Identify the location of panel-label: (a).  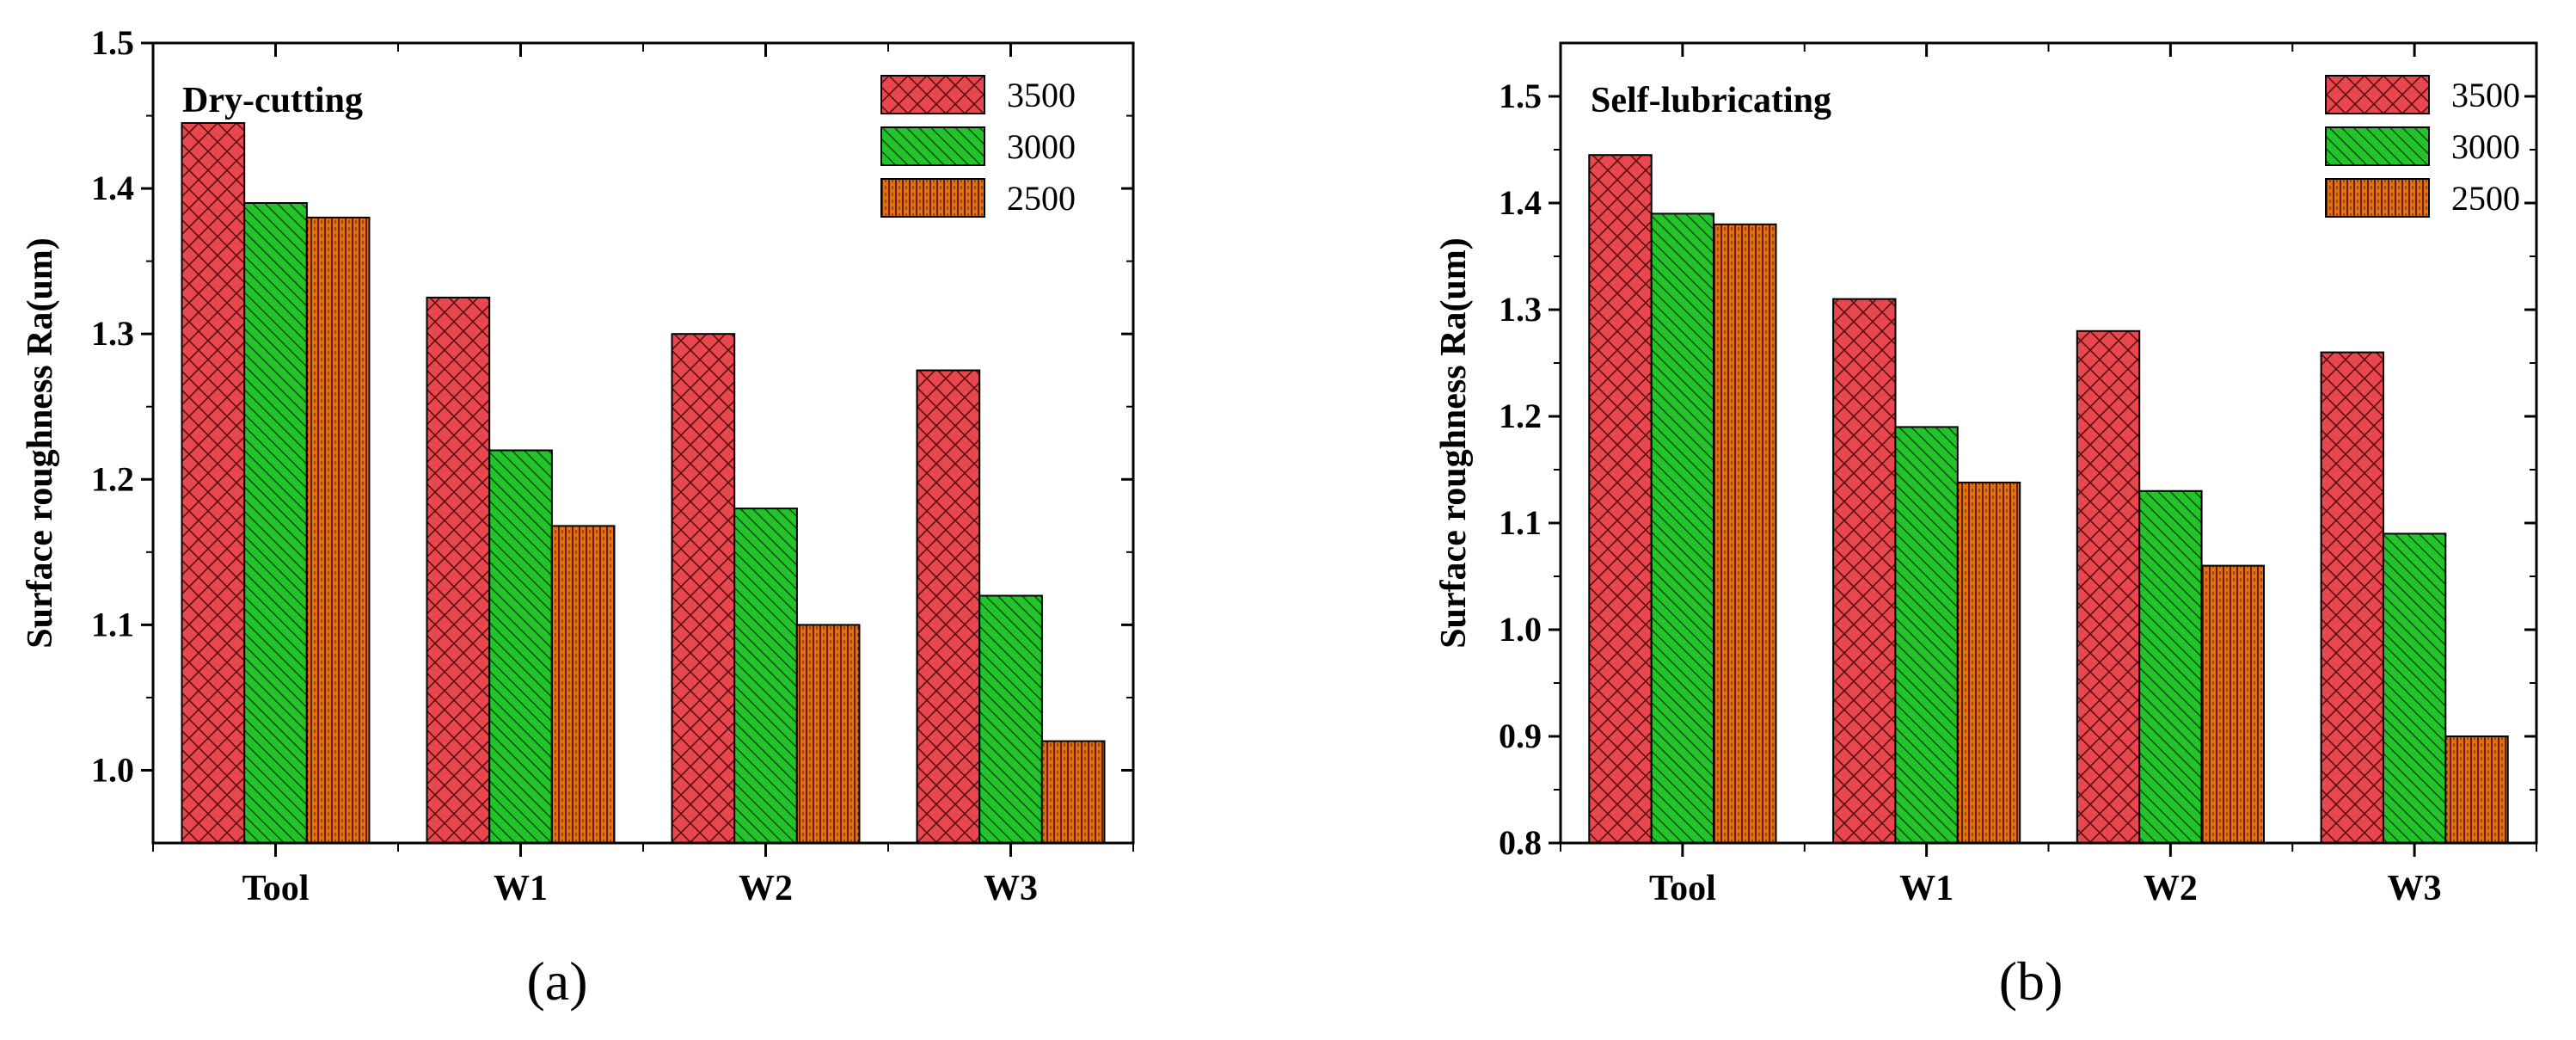
(557, 982).